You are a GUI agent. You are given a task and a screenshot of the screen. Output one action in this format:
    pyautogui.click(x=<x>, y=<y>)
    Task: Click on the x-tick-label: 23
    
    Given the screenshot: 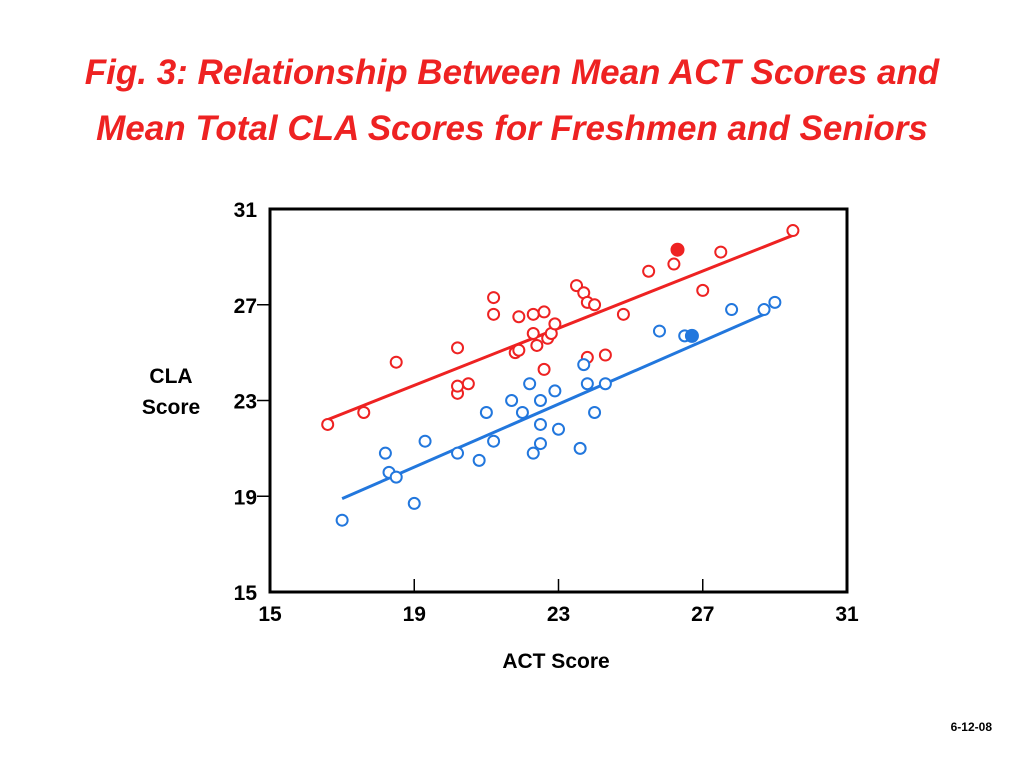 What is the action you would take?
    pyautogui.click(x=558, y=614)
    